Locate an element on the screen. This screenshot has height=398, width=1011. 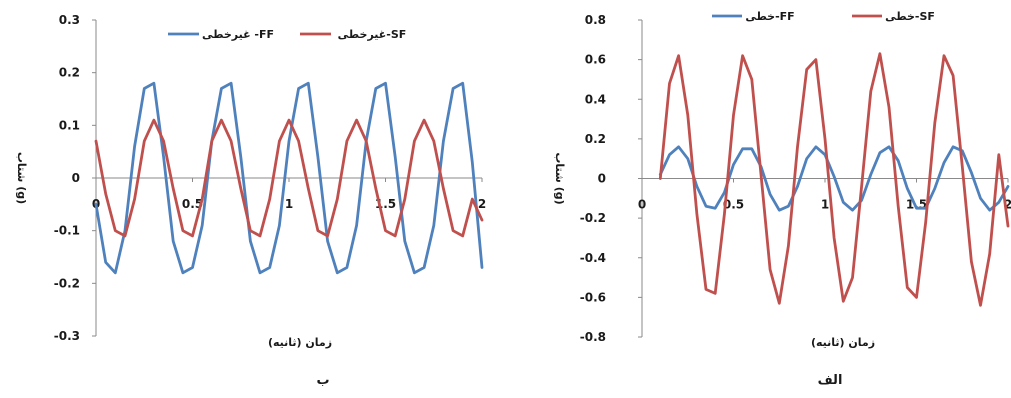
chart1-y-tick-label-5: -0.2 is located at coordinates (593, 218).